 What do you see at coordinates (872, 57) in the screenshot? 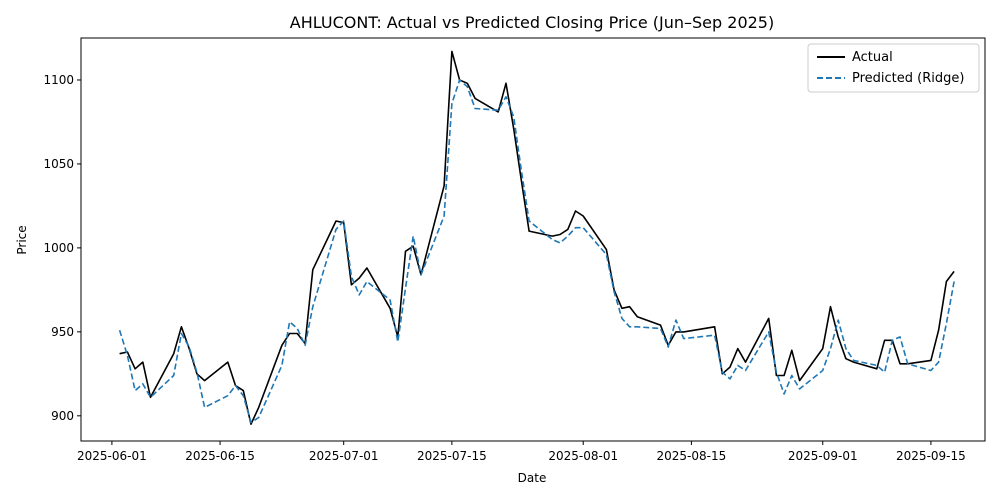
I see `legend-label-actual: Actual` at bounding box center [872, 57].